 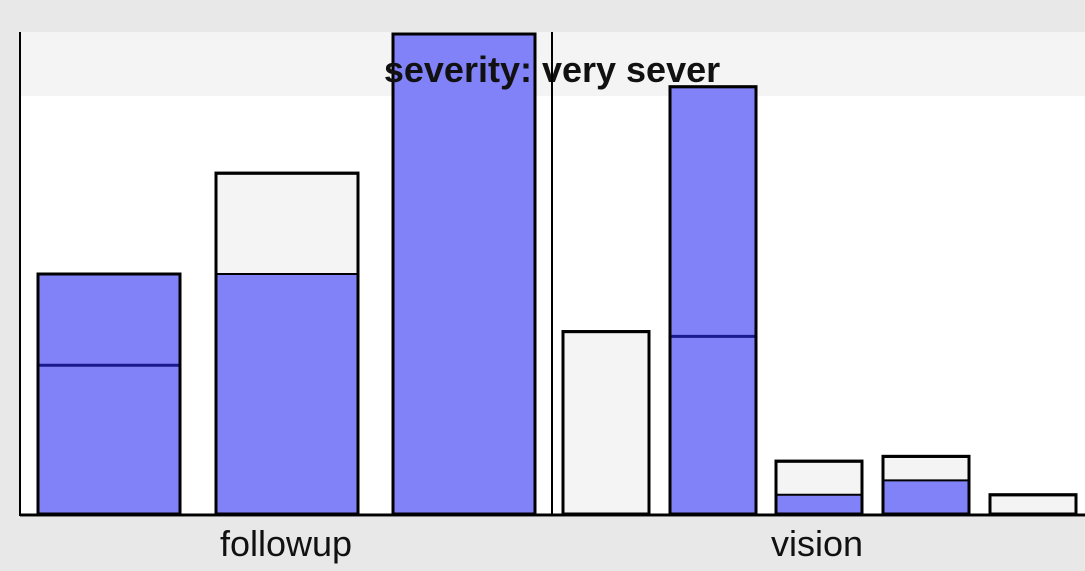 What do you see at coordinates (541, 543) in the screenshot?
I see `category-labels: followup vision` at bounding box center [541, 543].